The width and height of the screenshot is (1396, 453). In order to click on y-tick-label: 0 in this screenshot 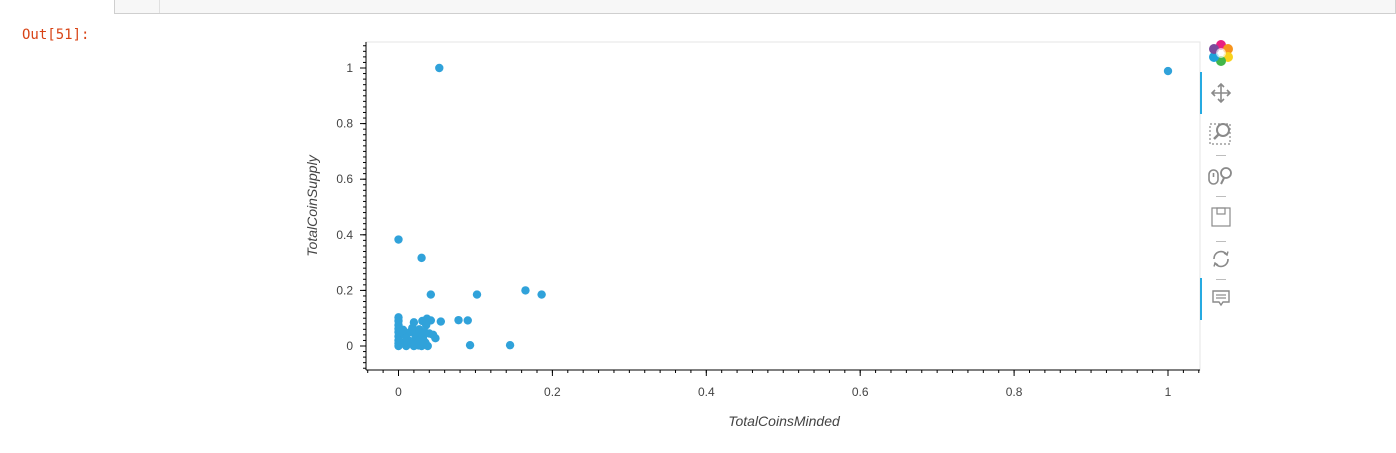, I will do `click(349, 346)`.